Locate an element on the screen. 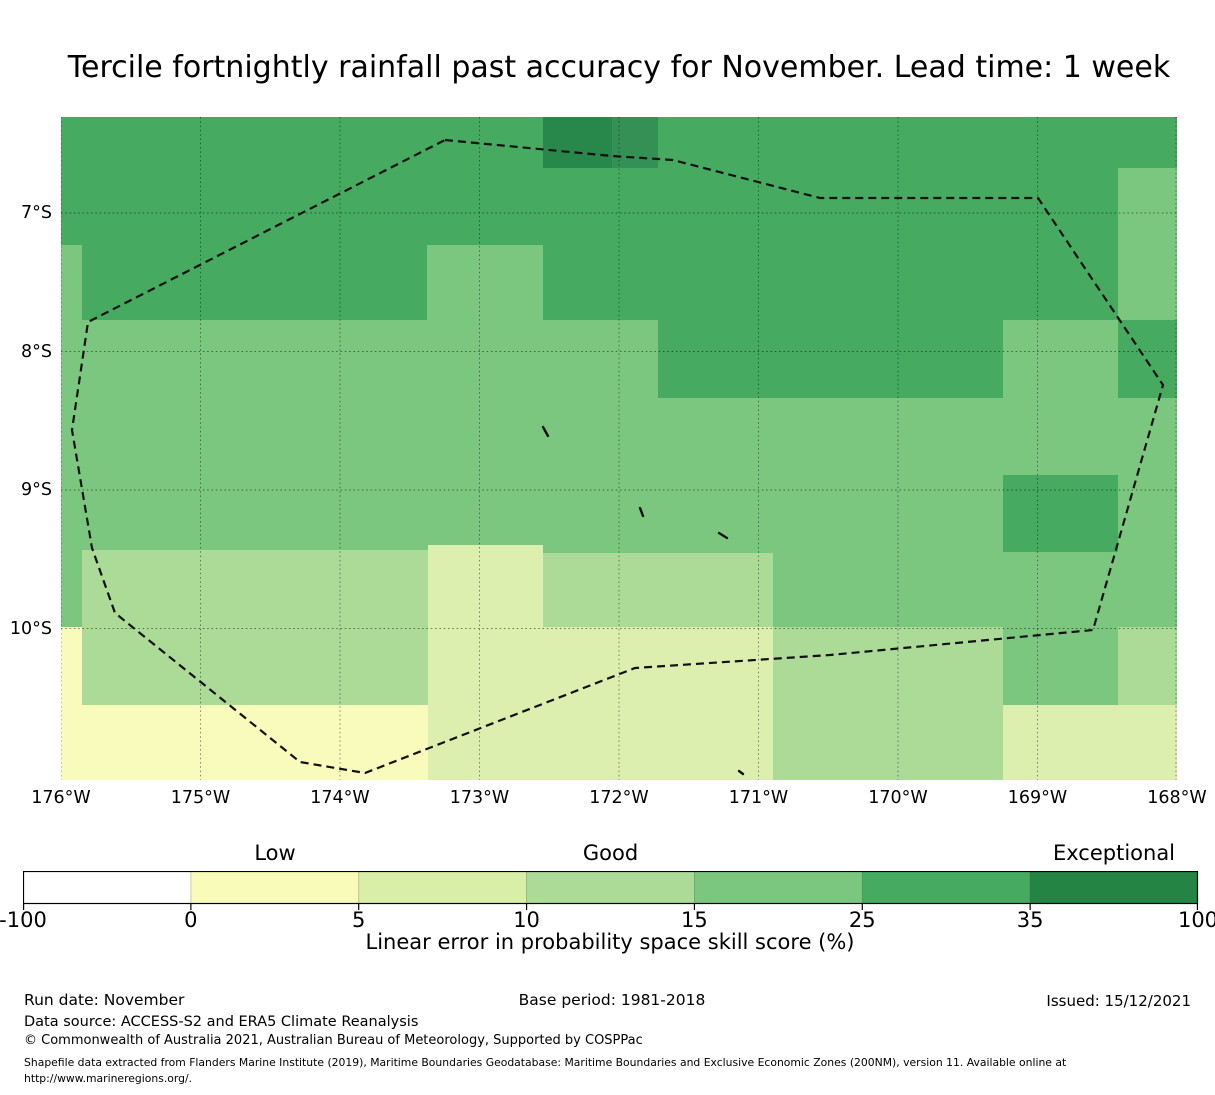  y-tick-label: 8°S is located at coordinates (36, 351).